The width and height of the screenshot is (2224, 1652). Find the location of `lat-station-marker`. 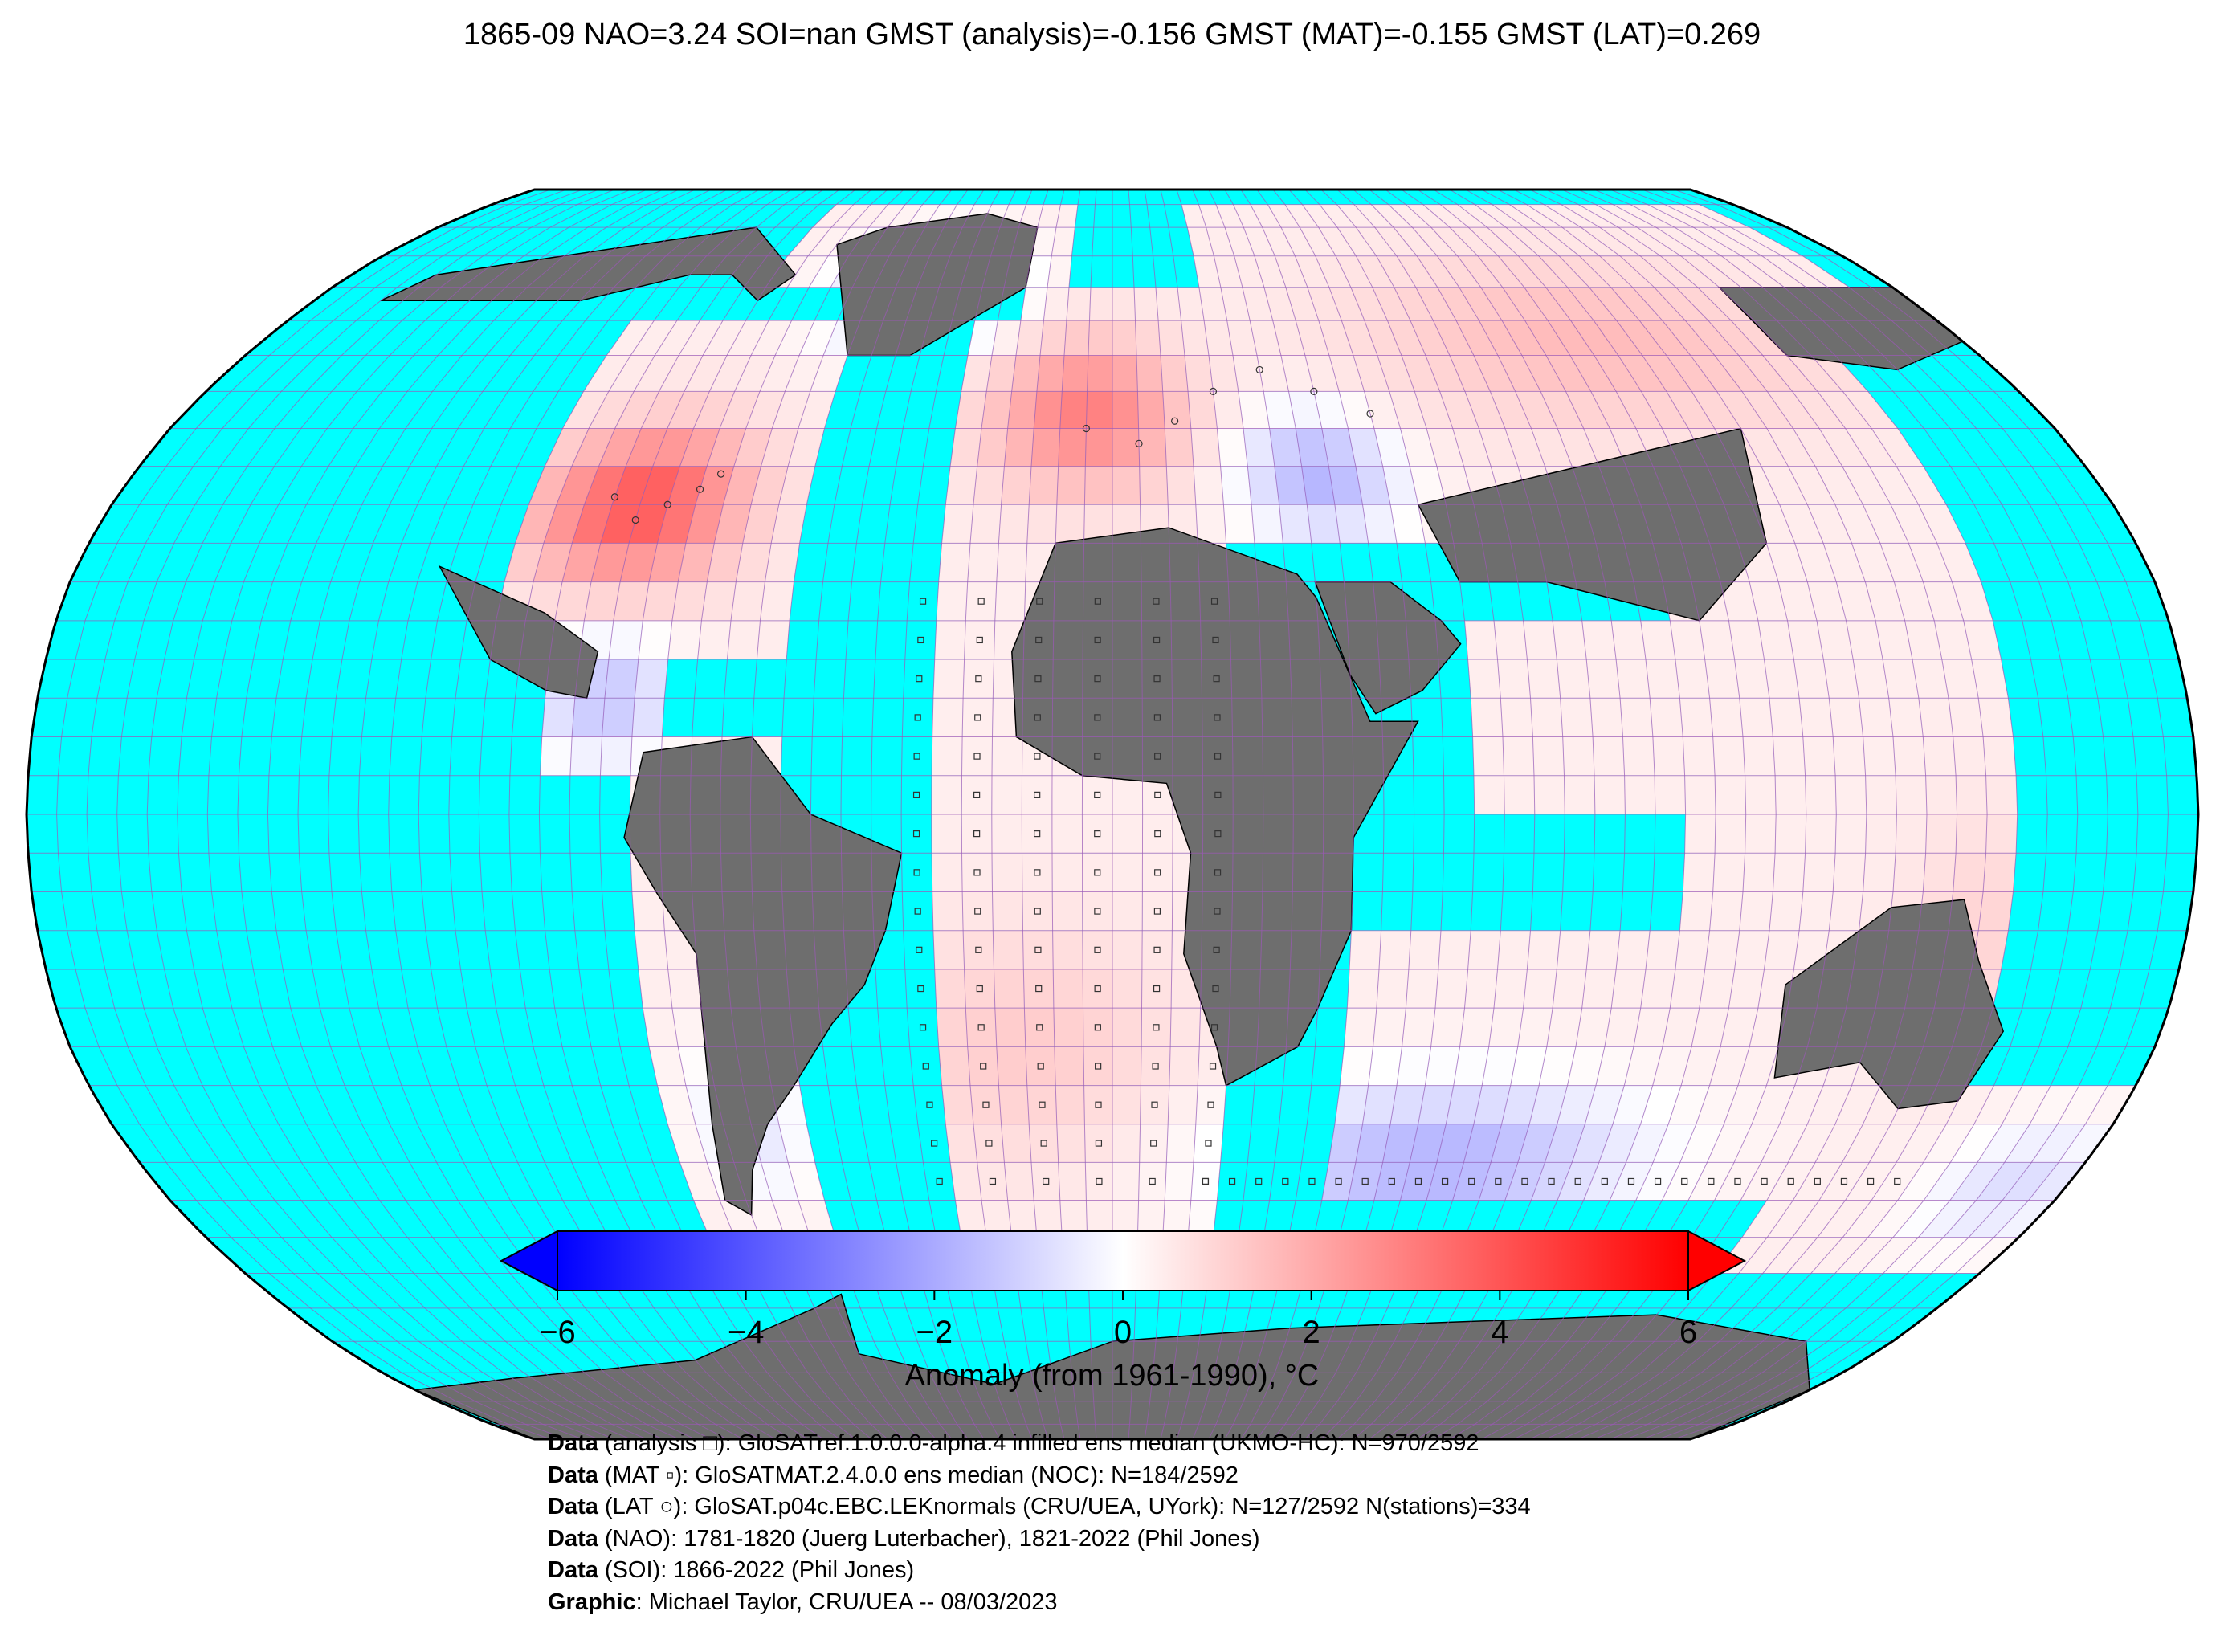

lat-station-marker is located at coordinates (720, 474).